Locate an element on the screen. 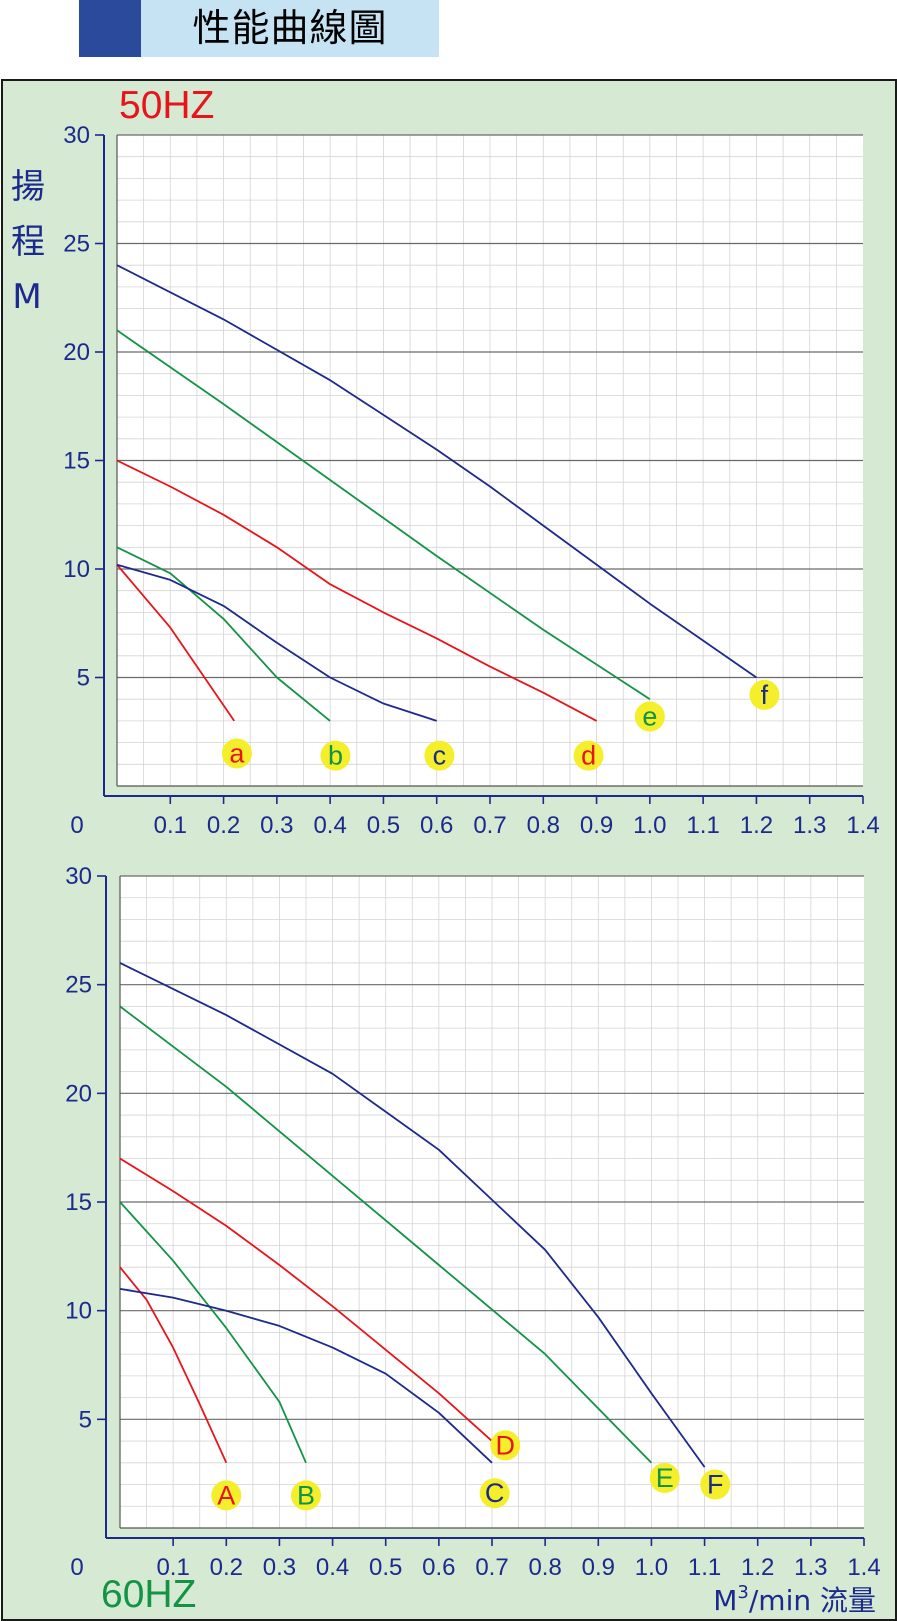  y-axis-title-char: M is located at coordinates (26, 297).